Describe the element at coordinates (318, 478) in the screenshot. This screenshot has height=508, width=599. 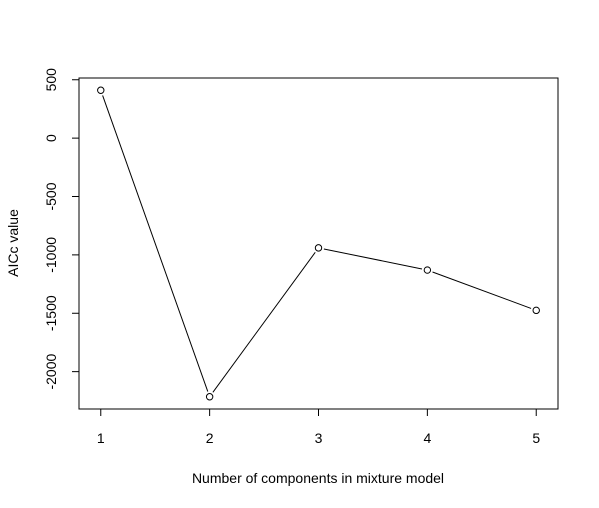
I see `x-axis-label: Number of components in mixture model` at that location.